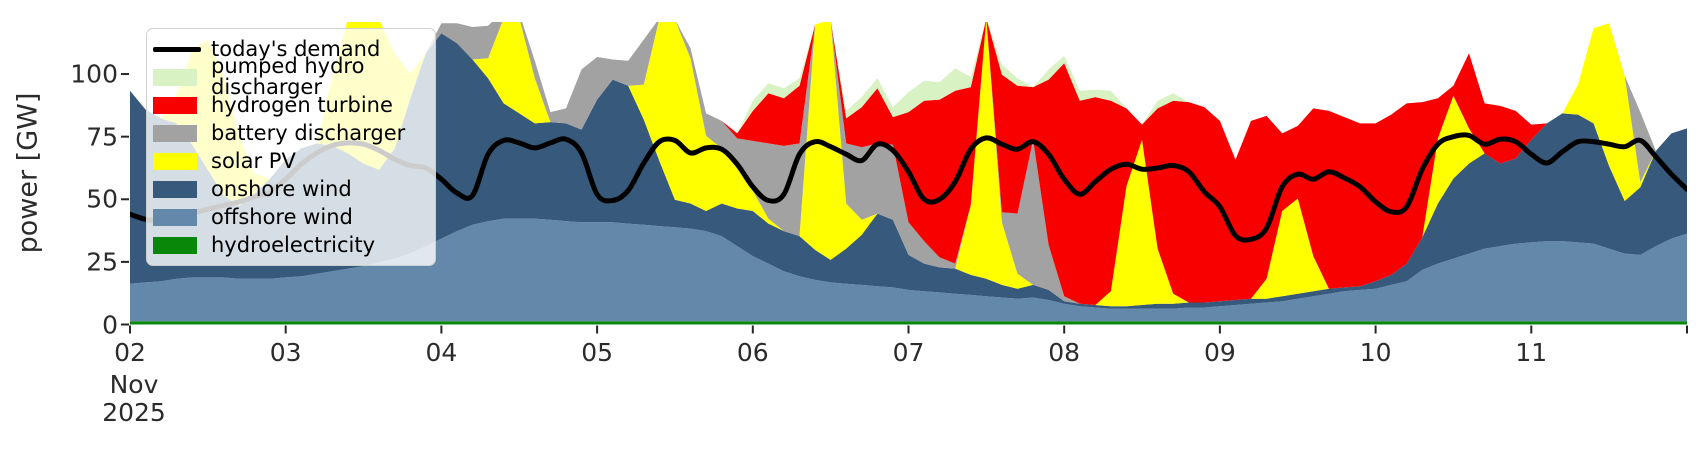 The height and width of the screenshot is (460, 1706). I want to click on y-tick-label-100: 100, so click(94, 74).